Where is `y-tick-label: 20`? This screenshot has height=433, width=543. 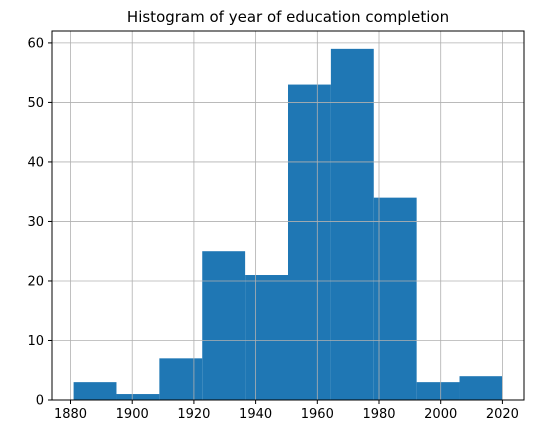
y-tick-label: 20 is located at coordinates (35, 281).